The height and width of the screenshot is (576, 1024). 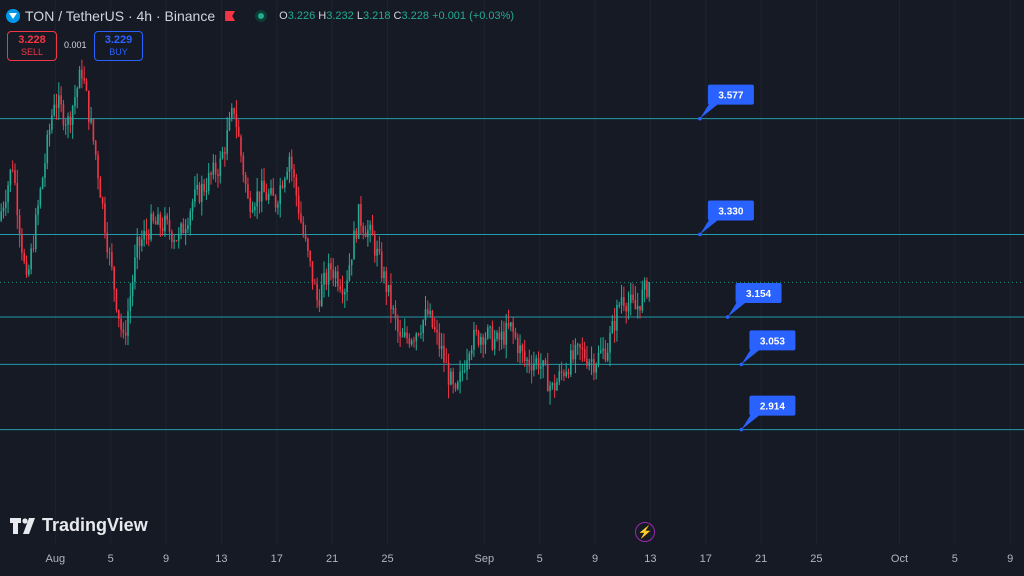 I want to click on sell-button: 3.228 SELL, so click(x=32, y=46).